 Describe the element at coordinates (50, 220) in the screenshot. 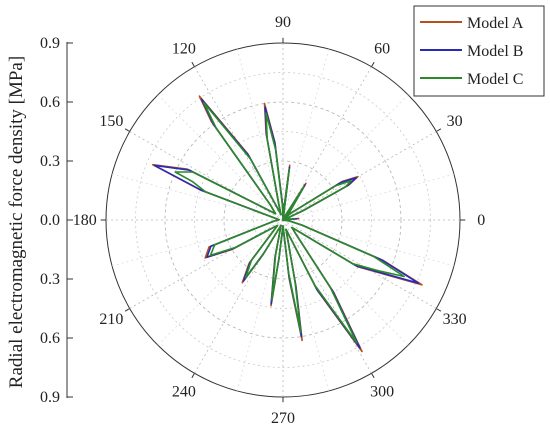

I see `radial-tick-label-u3: 0.0` at that location.